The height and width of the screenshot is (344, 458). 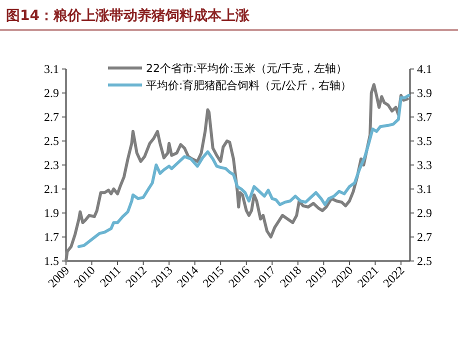 What do you see at coordinates (424, 117) in the screenshot?
I see `y2-tick-label: 3.7` at bounding box center [424, 117].